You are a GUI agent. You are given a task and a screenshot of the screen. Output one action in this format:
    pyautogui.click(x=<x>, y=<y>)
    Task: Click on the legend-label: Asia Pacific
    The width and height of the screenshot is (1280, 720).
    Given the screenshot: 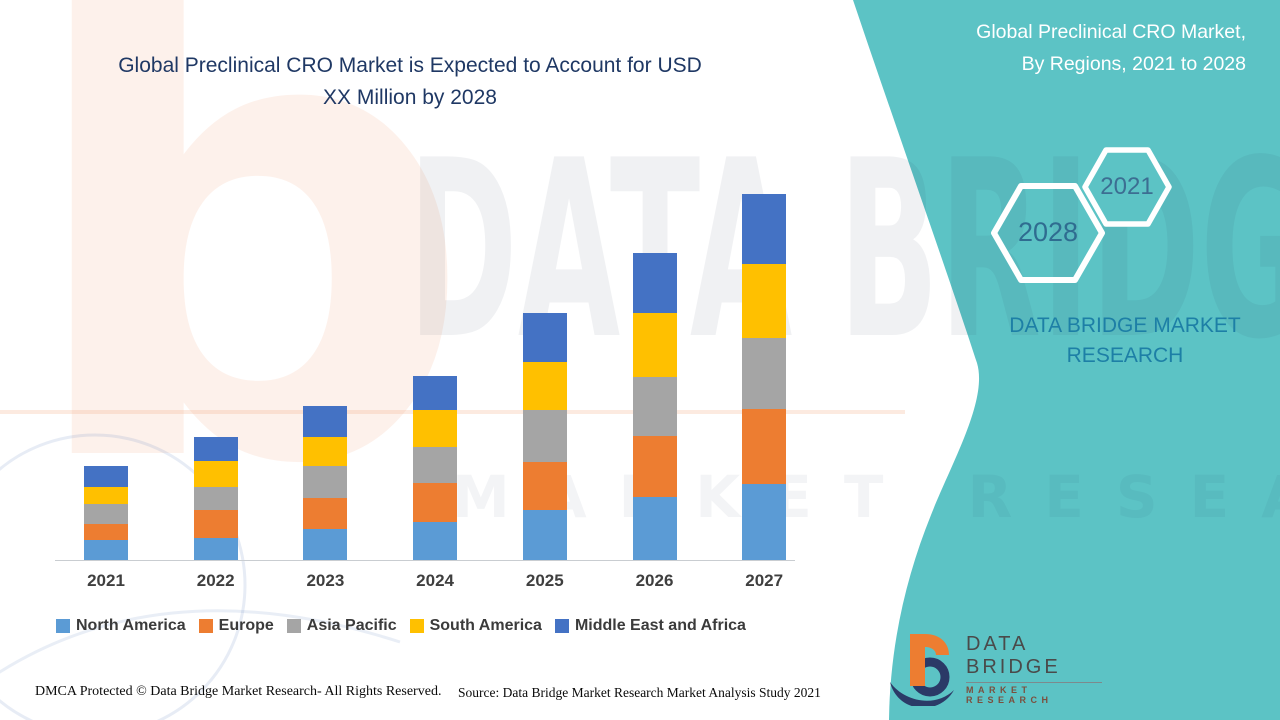 What is the action you would take?
    pyautogui.click(x=351, y=625)
    